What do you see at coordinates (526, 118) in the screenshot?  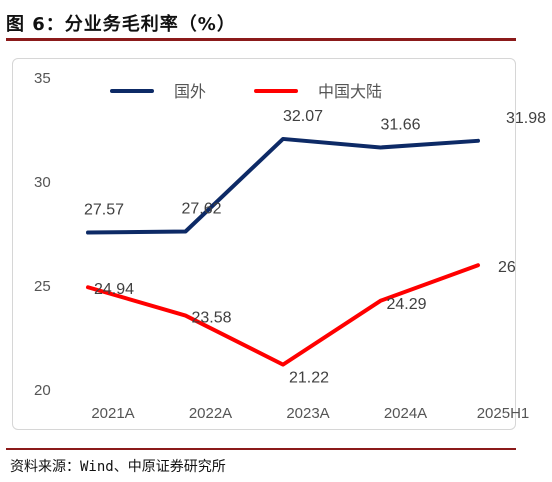 I see `data-label: 31.98` at bounding box center [526, 118].